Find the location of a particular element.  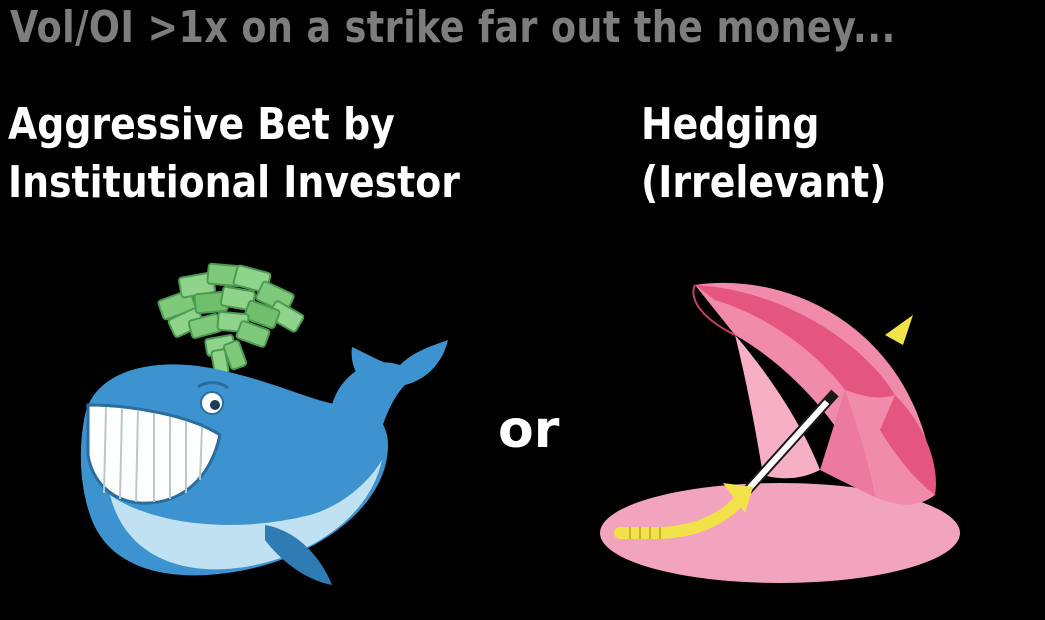

umbrella-canopy is located at coordinates (814, 393).